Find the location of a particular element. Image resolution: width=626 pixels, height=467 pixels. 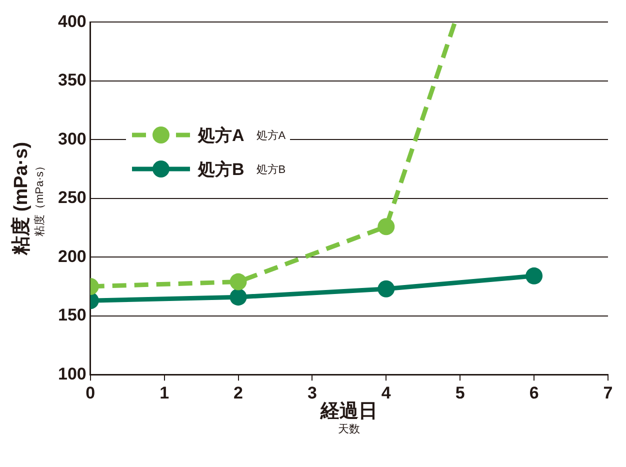

x-tick-label: 2 is located at coordinates (238, 392).